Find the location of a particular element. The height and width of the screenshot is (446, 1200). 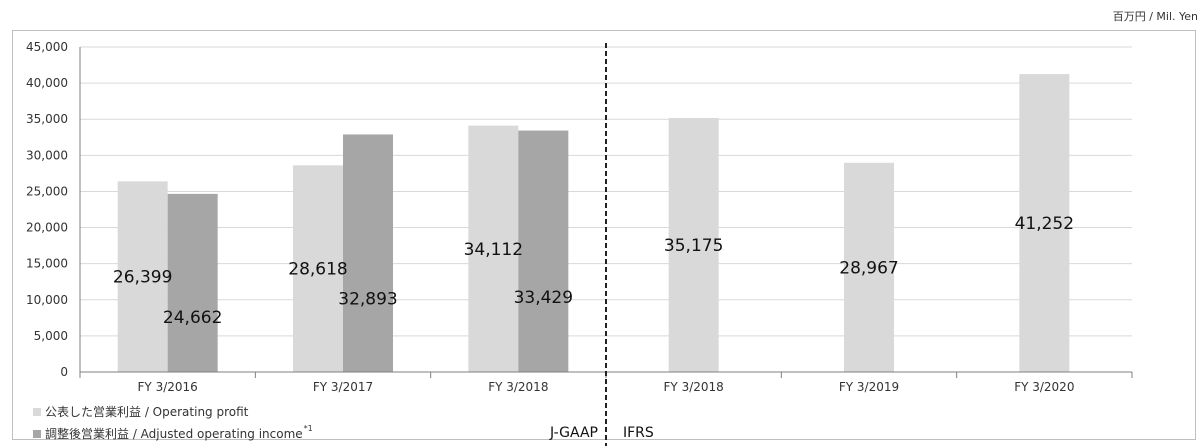

data-label-operating-profit: 28,967 is located at coordinates (868, 268).